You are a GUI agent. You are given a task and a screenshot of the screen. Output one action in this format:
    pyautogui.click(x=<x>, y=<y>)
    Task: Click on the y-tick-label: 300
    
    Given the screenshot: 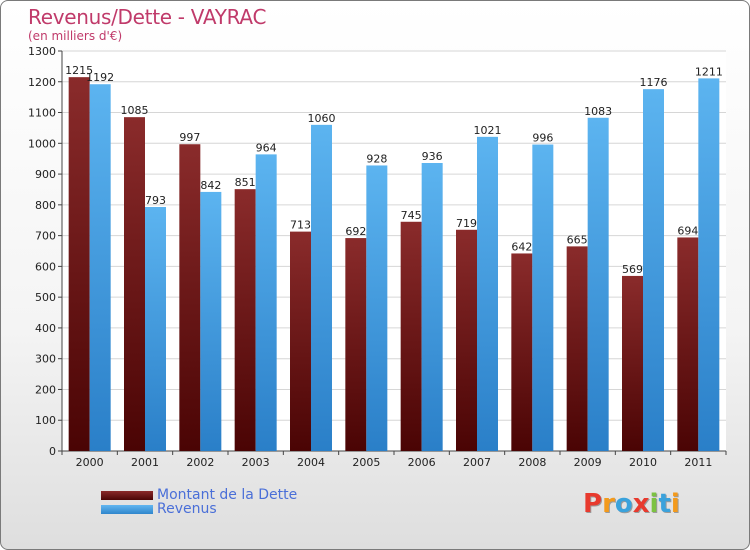 What is the action you would take?
    pyautogui.click(x=45, y=359)
    